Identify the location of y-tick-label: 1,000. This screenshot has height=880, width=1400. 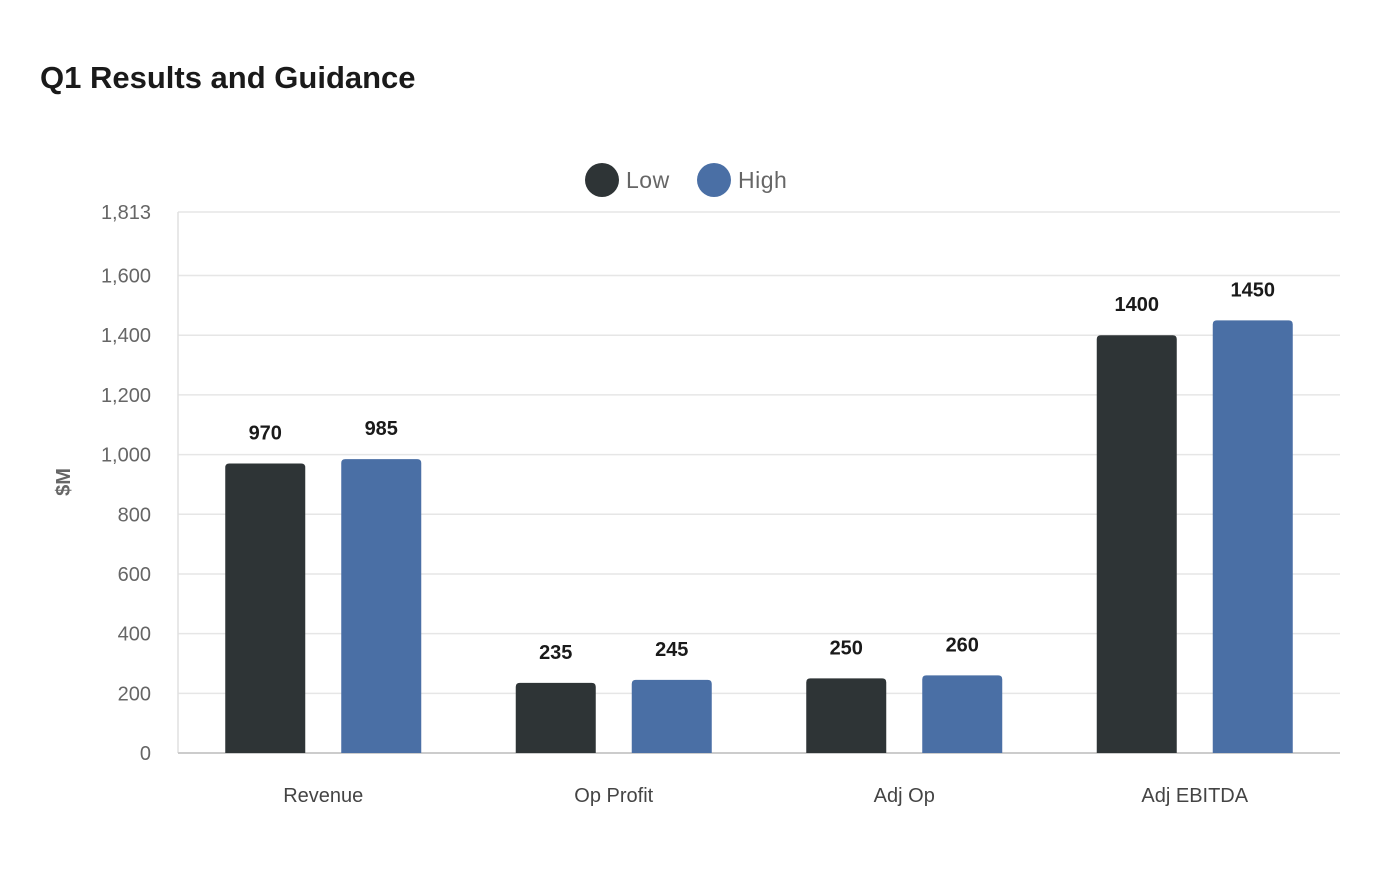
(126, 456).